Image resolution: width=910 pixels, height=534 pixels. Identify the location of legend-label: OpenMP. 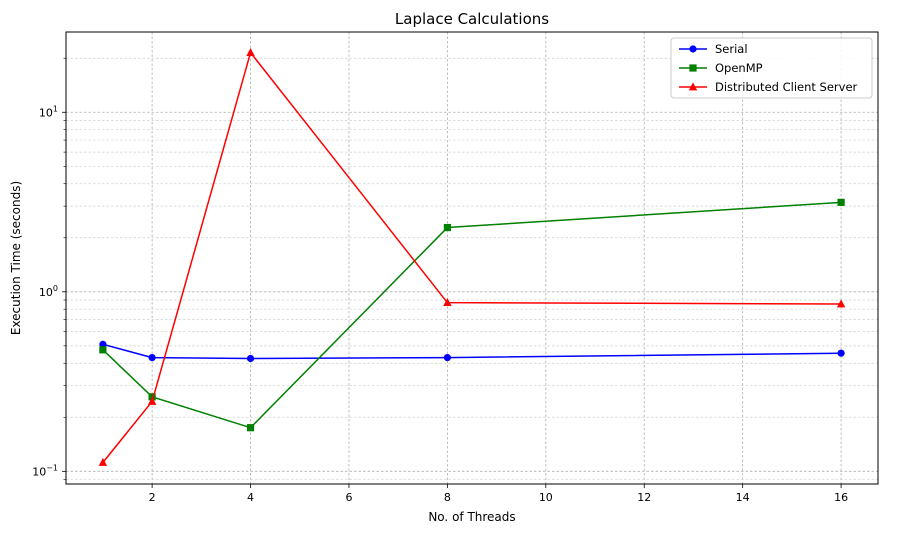
(739, 68).